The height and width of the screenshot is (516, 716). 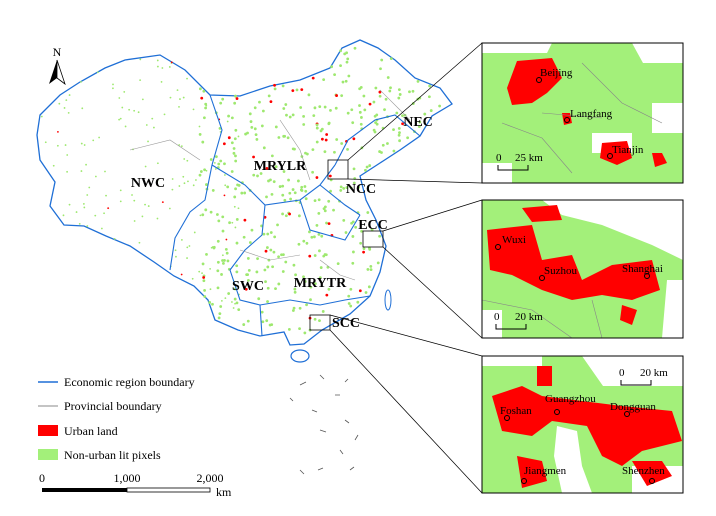 What do you see at coordinates (415, 181) in the screenshot?
I see `leader-line` at bounding box center [415, 181].